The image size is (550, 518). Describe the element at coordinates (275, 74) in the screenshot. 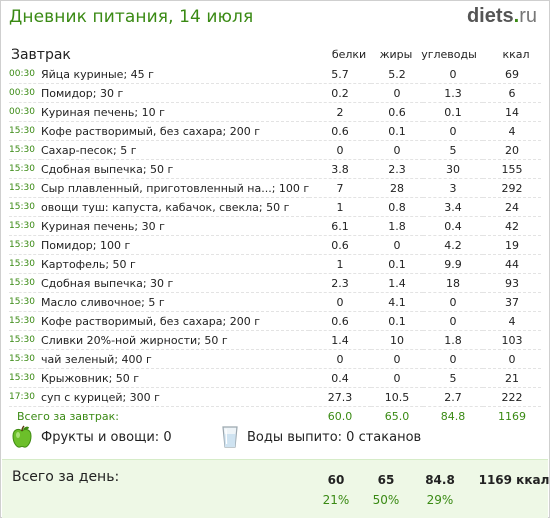

I see `meal-item-row: 00:30 Яйца куриные; 45 г 5.7 5.2 0 69` at that location.